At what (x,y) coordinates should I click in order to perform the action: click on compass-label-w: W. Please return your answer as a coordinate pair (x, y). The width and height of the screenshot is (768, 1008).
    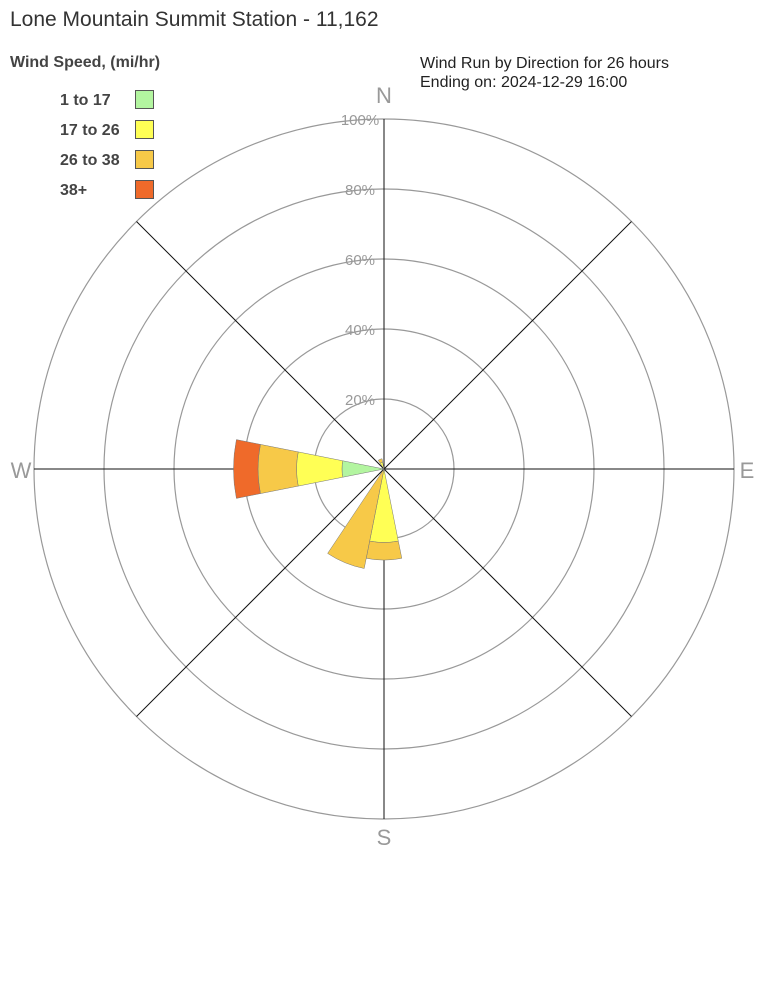
    Looking at the image, I should click on (21, 470).